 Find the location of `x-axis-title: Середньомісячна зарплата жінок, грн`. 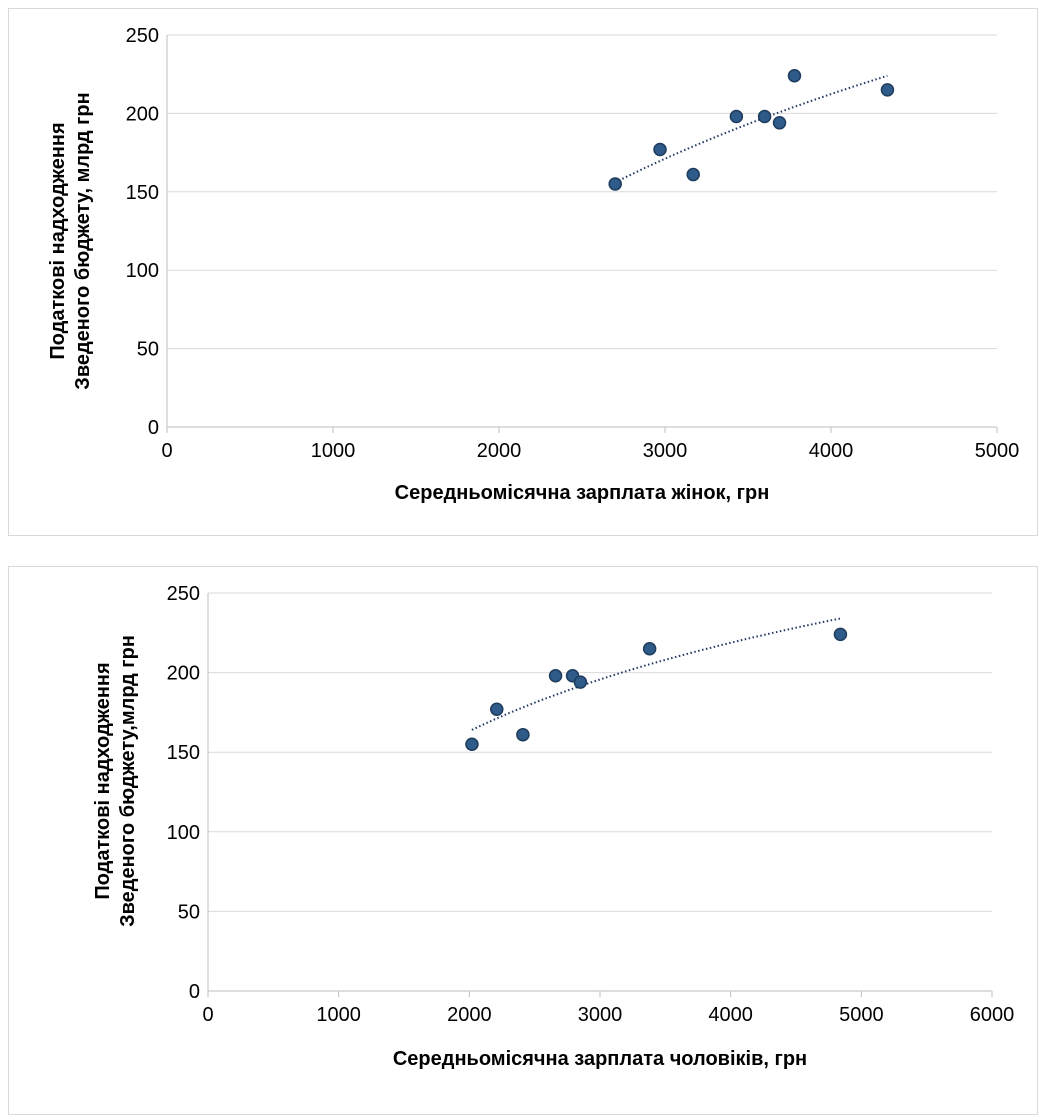

x-axis-title: Середньомісячна зарплата жінок, грн is located at coordinates (582, 493).